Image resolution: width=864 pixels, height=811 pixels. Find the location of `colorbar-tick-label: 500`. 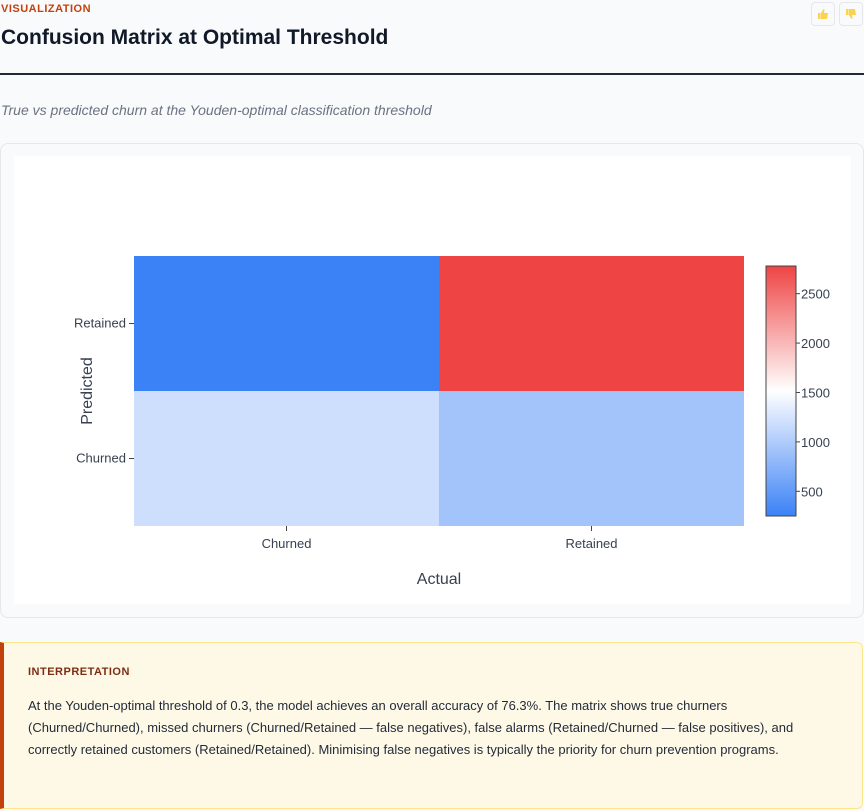

colorbar-tick-label: 500 is located at coordinates (812, 491).